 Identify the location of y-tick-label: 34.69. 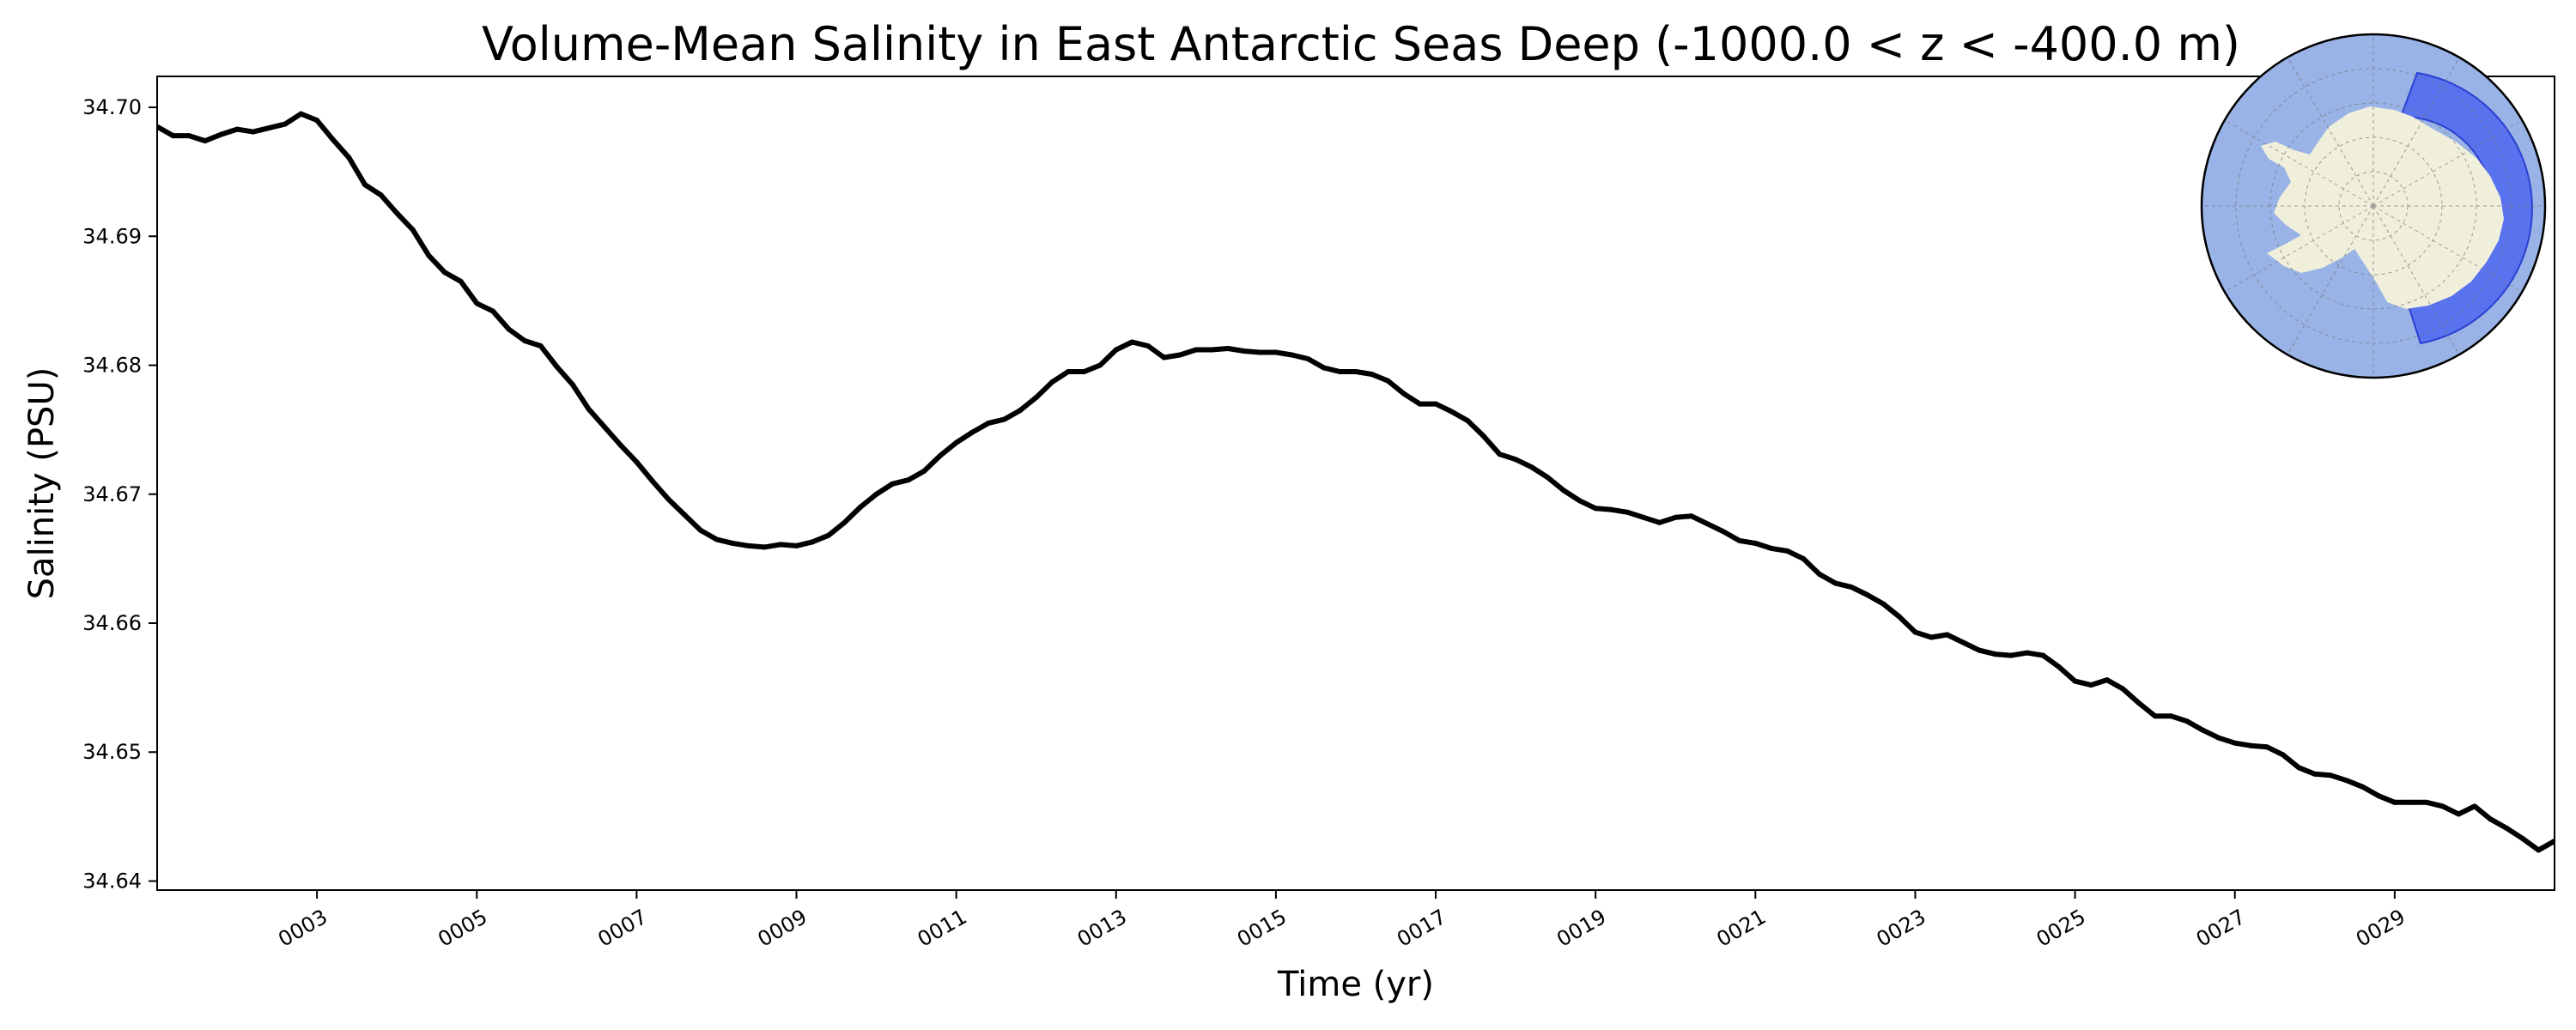
(112, 236).